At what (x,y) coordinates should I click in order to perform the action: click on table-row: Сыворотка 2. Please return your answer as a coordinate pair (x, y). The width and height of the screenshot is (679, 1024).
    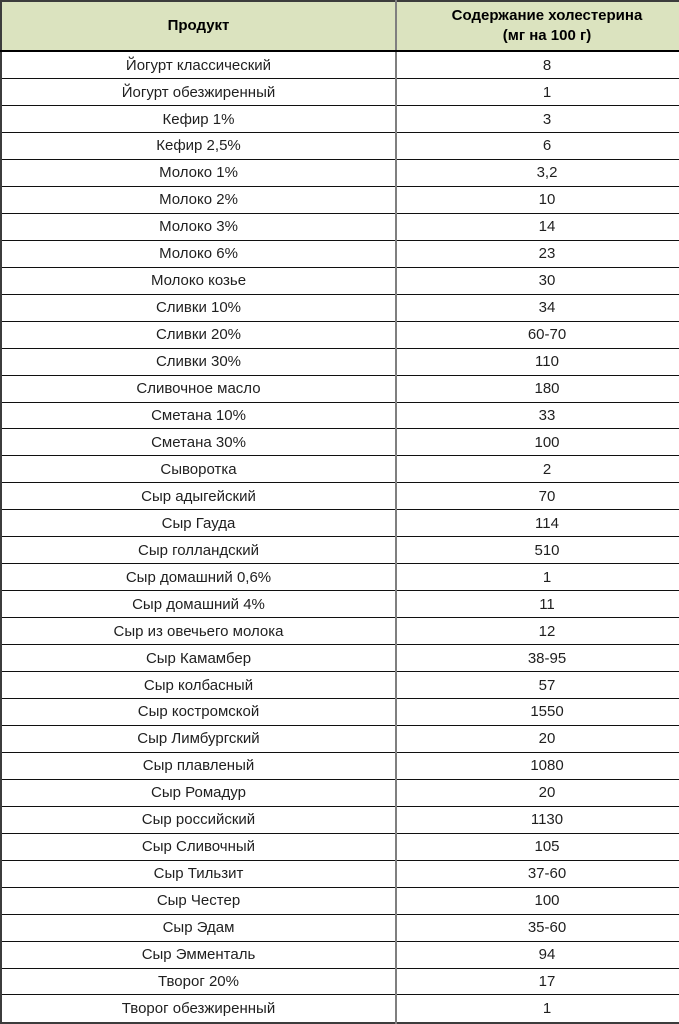
    Looking at the image, I should click on (340, 469).